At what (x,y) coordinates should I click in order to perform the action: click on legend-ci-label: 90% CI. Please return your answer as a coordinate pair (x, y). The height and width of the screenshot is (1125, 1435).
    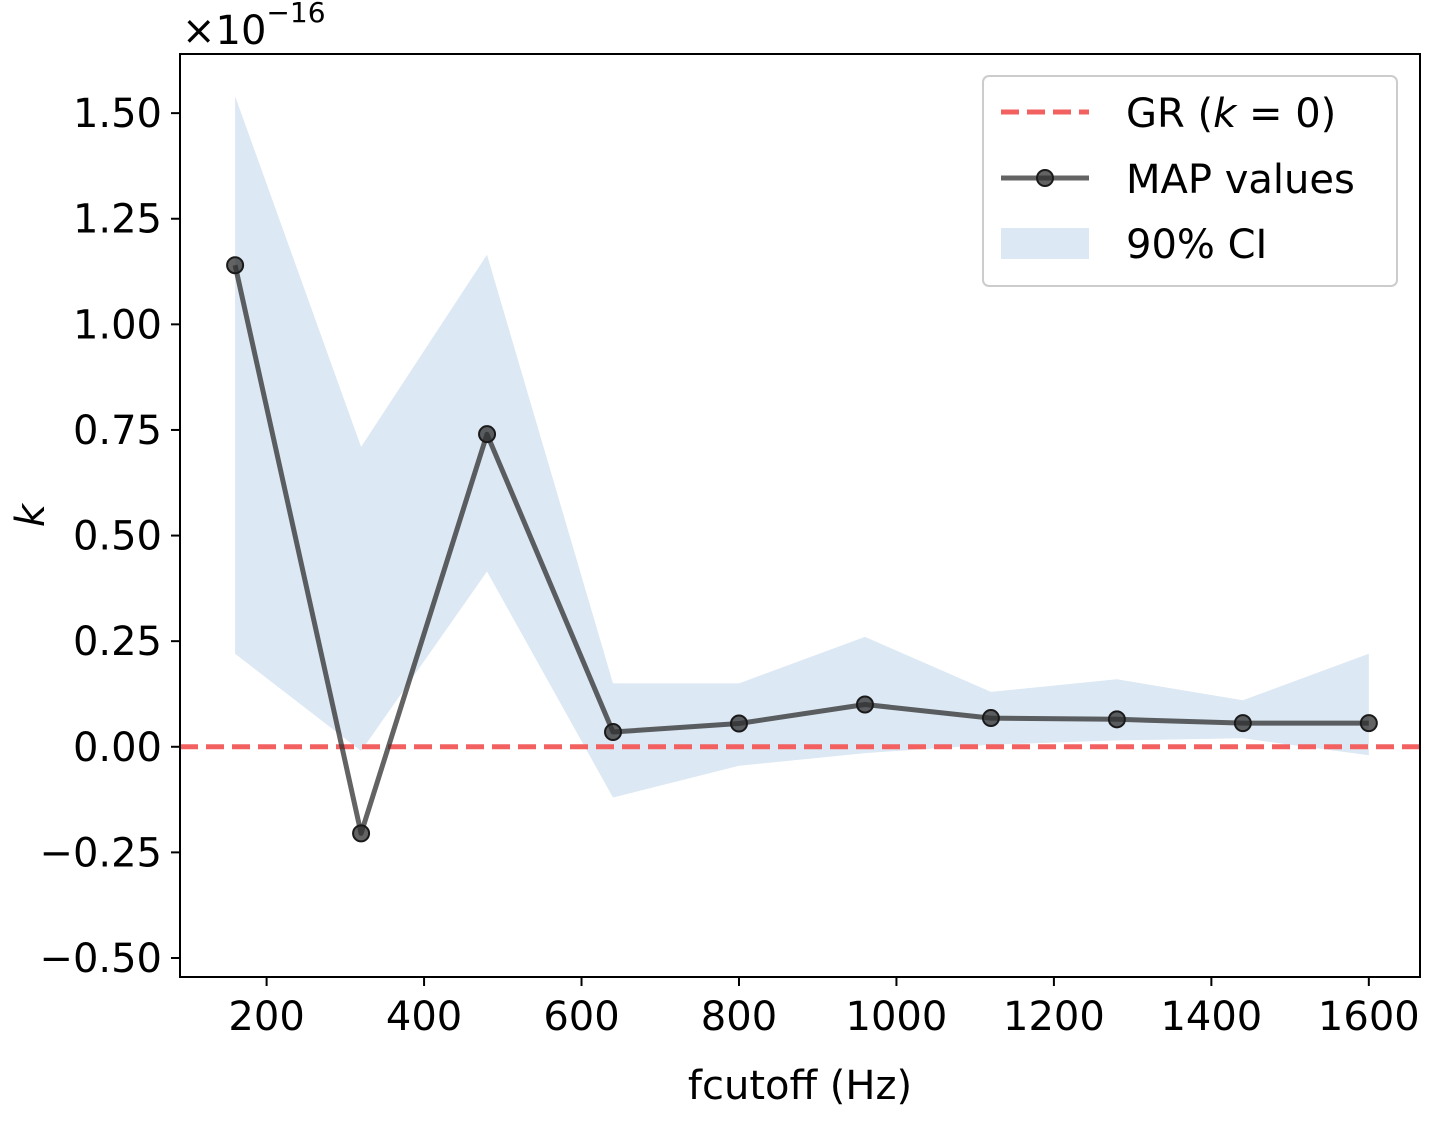
    Looking at the image, I should click on (1196, 245).